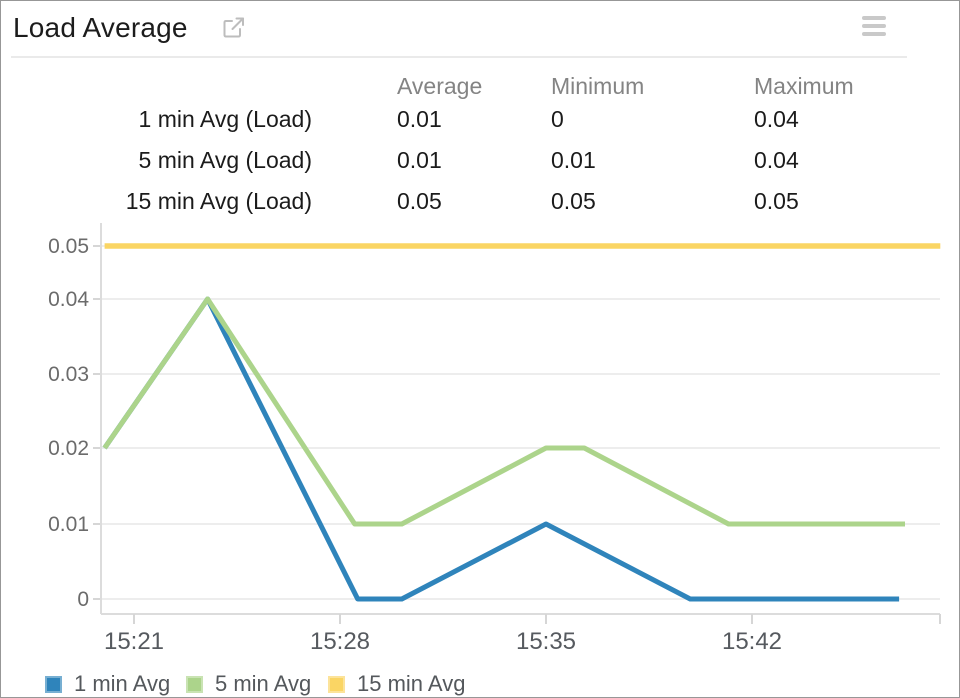 The width and height of the screenshot is (960, 698). Describe the element at coordinates (68, 374) in the screenshot. I see `y-axis-label: 0.03` at that location.